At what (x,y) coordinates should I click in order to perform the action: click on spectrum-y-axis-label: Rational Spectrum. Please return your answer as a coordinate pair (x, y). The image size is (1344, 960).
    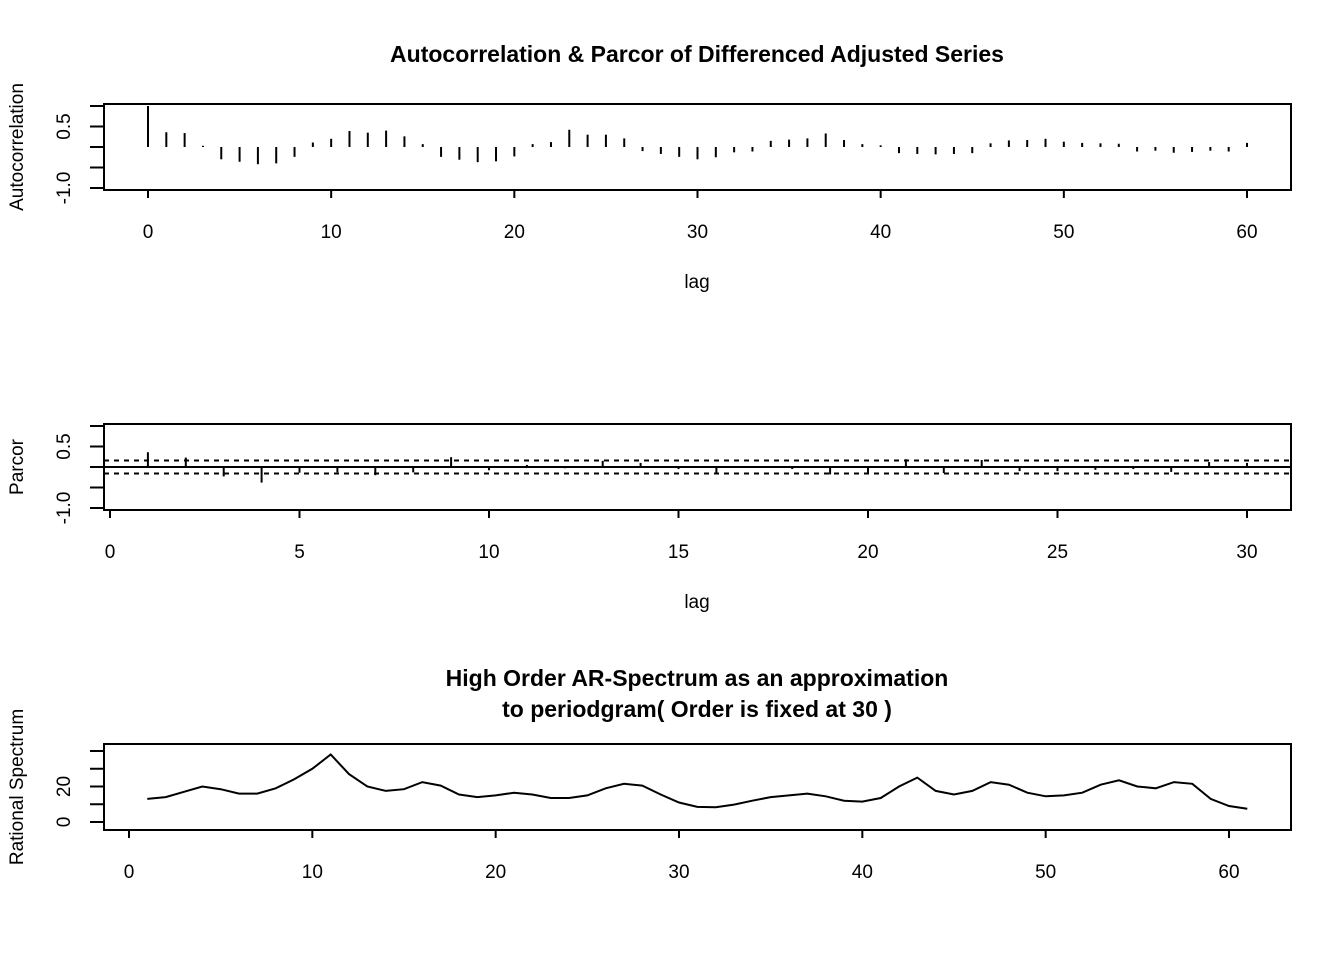
    Looking at the image, I should click on (17, 787).